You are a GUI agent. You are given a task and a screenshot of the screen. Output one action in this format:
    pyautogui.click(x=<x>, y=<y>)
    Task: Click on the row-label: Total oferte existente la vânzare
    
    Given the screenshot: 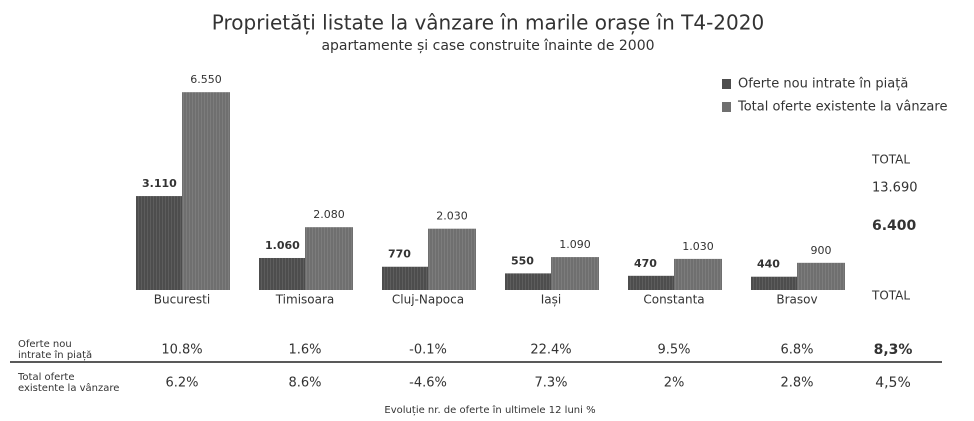 What is the action you would take?
    pyautogui.click(x=68, y=383)
    